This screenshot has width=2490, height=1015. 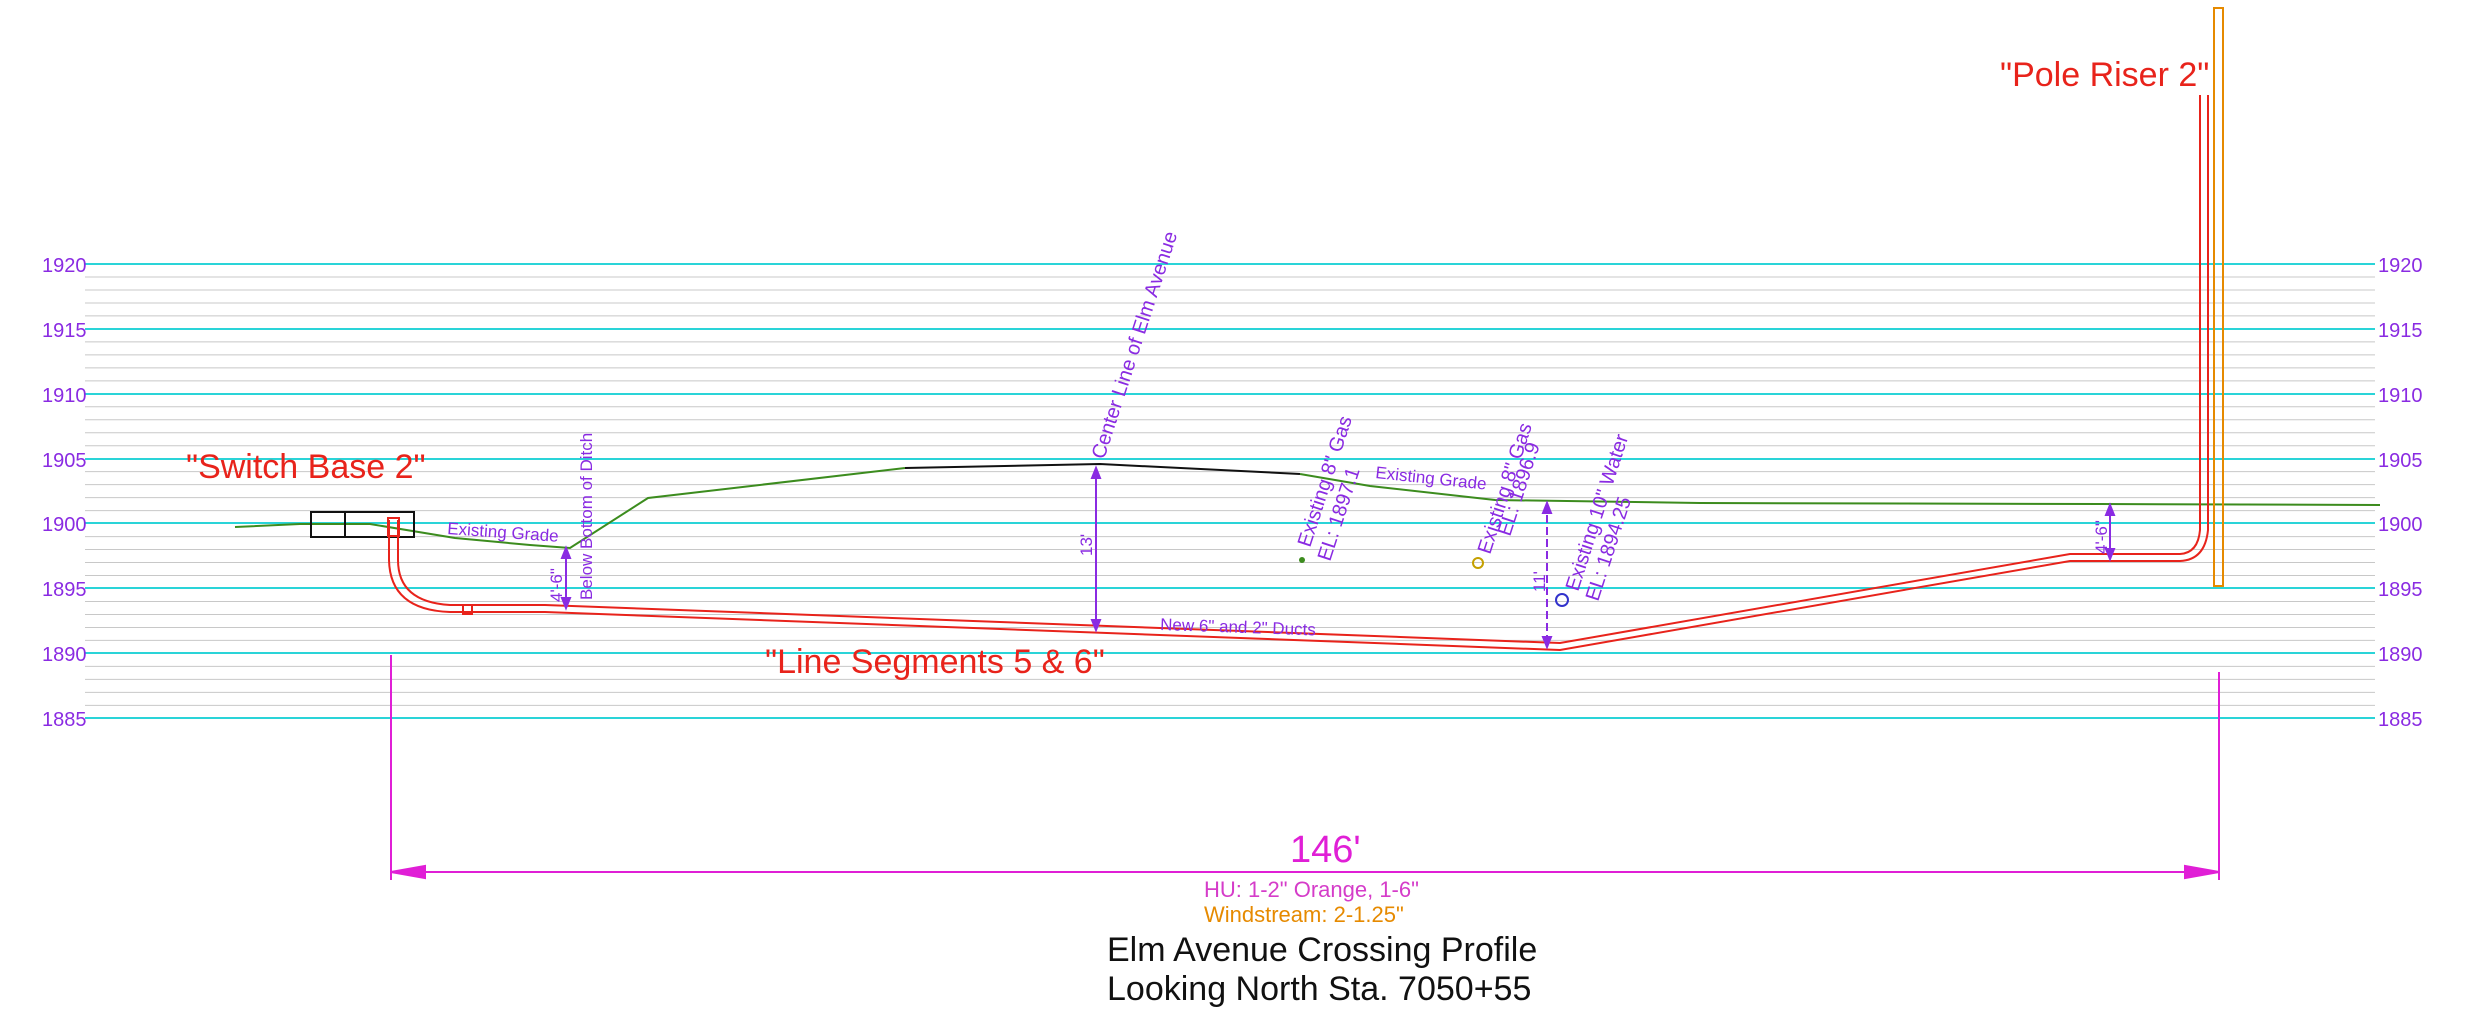 What do you see at coordinates (2400, 590) in the screenshot?
I see `elev-right-1895: 1895` at bounding box center [2400, 590].